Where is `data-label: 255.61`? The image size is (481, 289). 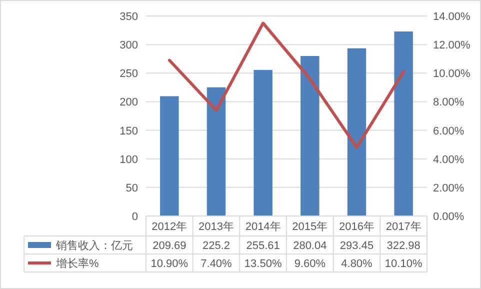
data-label: 255.61 is located at coordinates (263, 246).